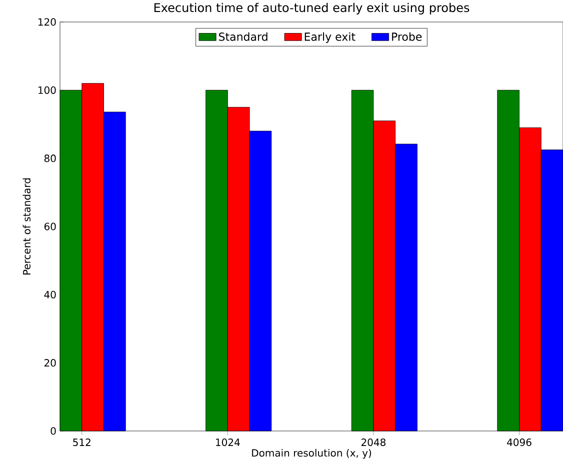 The image size is (563, 474). I want to click on x-tick-label: 4096, so click(519, 442).